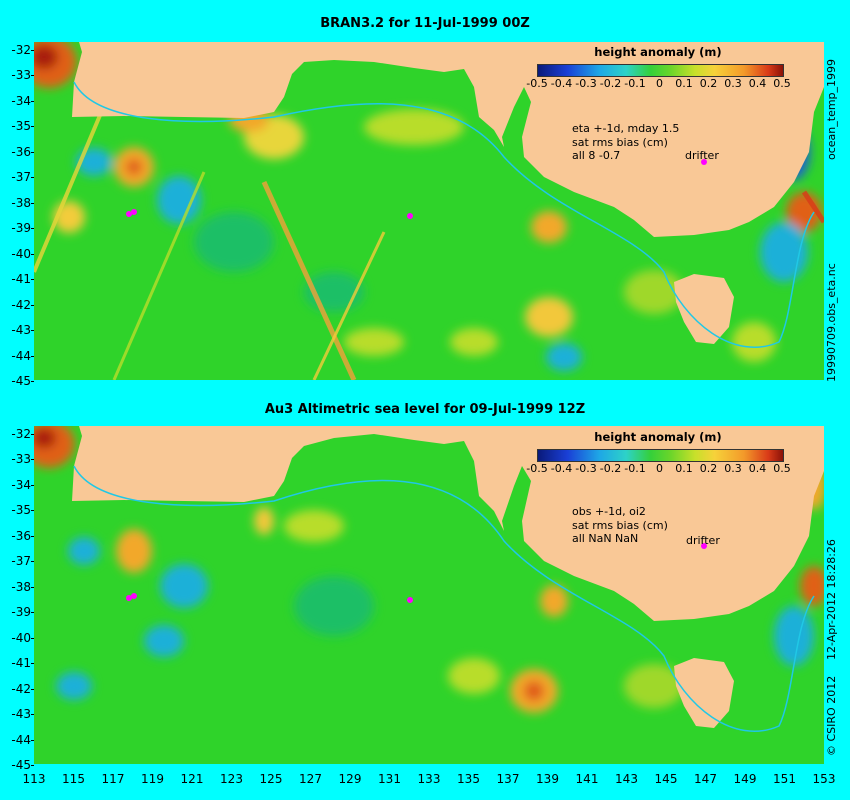 The image size is (850, 800). I want to click on longitude-tick-label: 139, so click(547, 779).